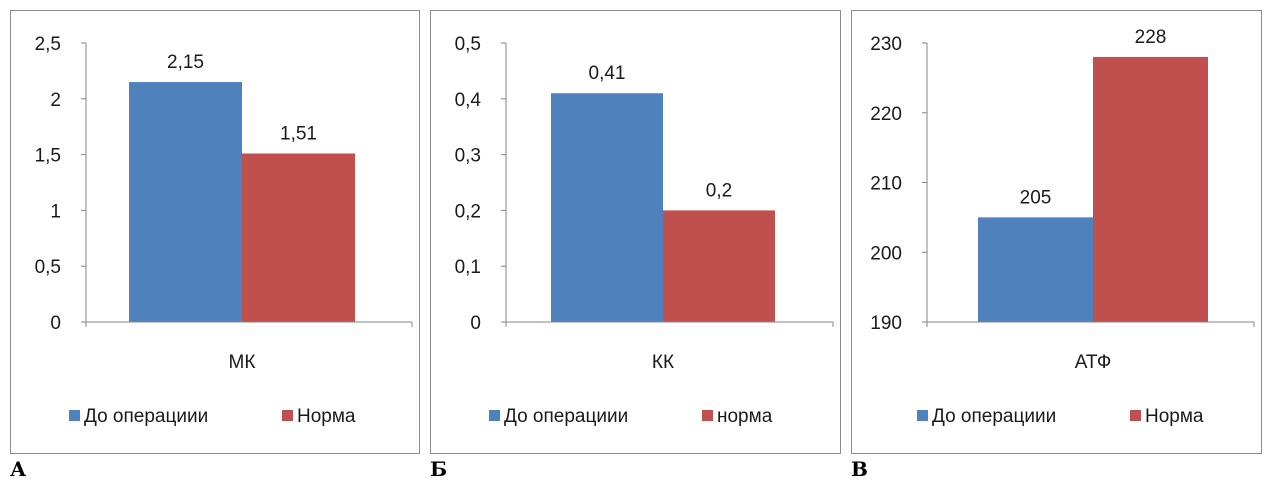  What do you see at coordinates (18, 469) in the screenshot?
I see `panel-letter-a: А` at bounding box center [18, 469].